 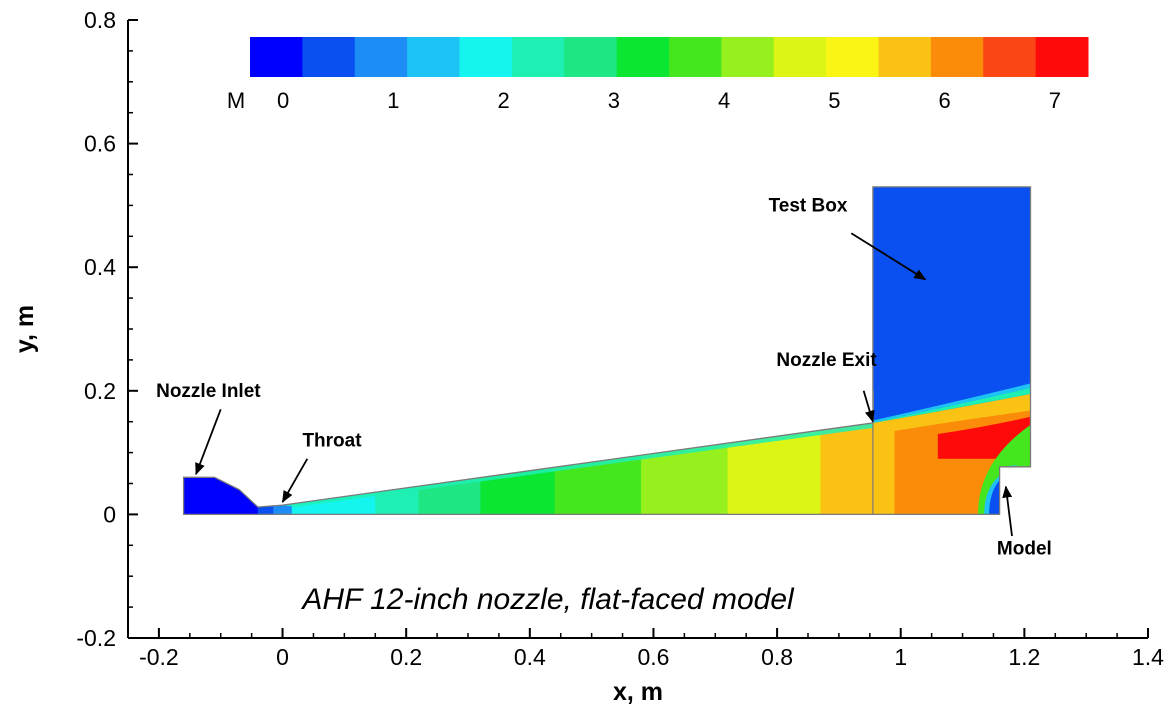 I want to click on x-tick-label: 0, so click(x=282, y=657).